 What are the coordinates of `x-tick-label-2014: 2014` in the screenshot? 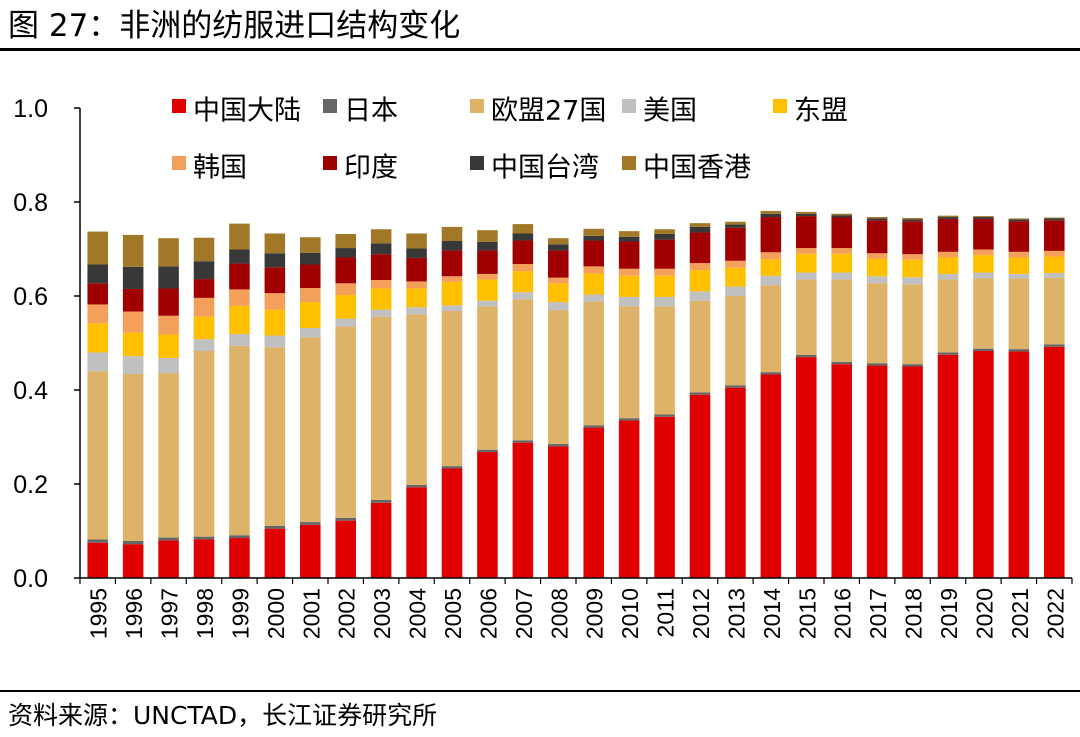 It's located at (772, 613).